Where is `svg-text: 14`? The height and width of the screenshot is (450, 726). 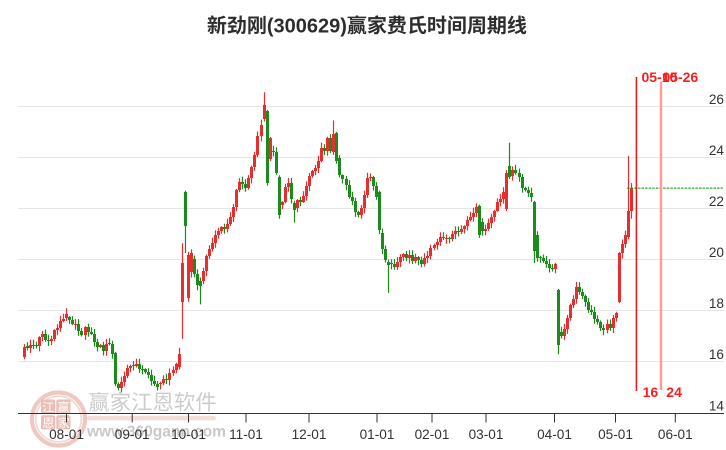 svg-text: 14 is located at coordinates (717, 406).